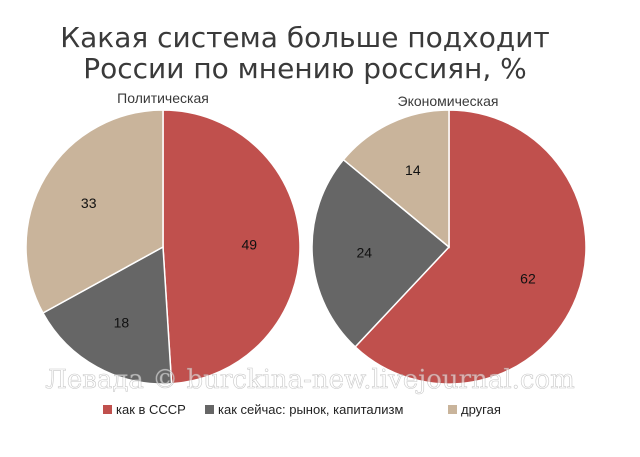 Image resolution: width=640 pixels, height=457 pixels. What do you see at coordinates (231, 247) in the screenshot?
I see `pie-political-slice-ussr` at bounding box center [231, 247].